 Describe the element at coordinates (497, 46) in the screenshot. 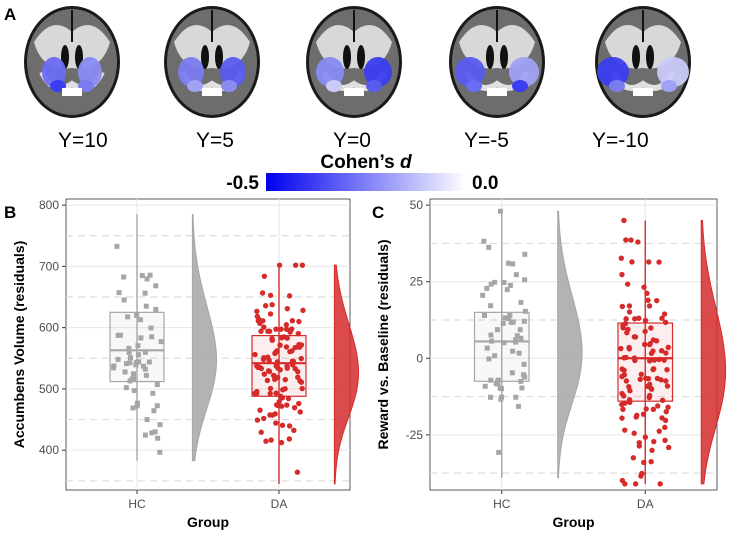

I see `white-matter` at that location.